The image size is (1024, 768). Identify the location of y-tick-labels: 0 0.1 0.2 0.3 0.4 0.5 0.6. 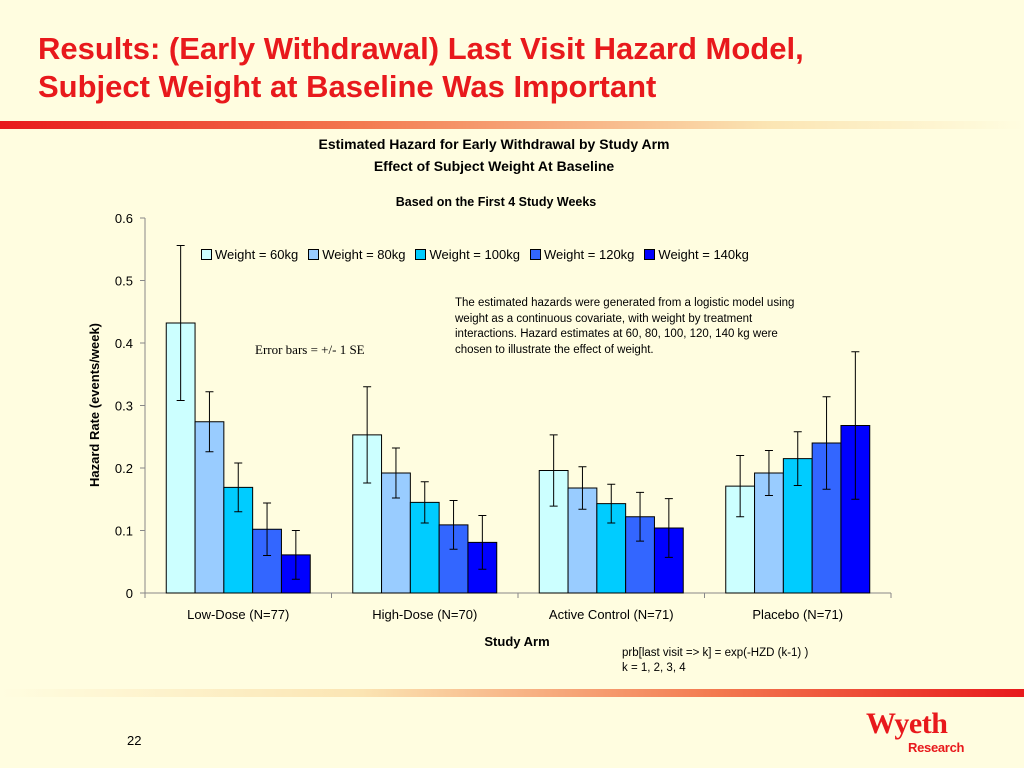
(124, 406).